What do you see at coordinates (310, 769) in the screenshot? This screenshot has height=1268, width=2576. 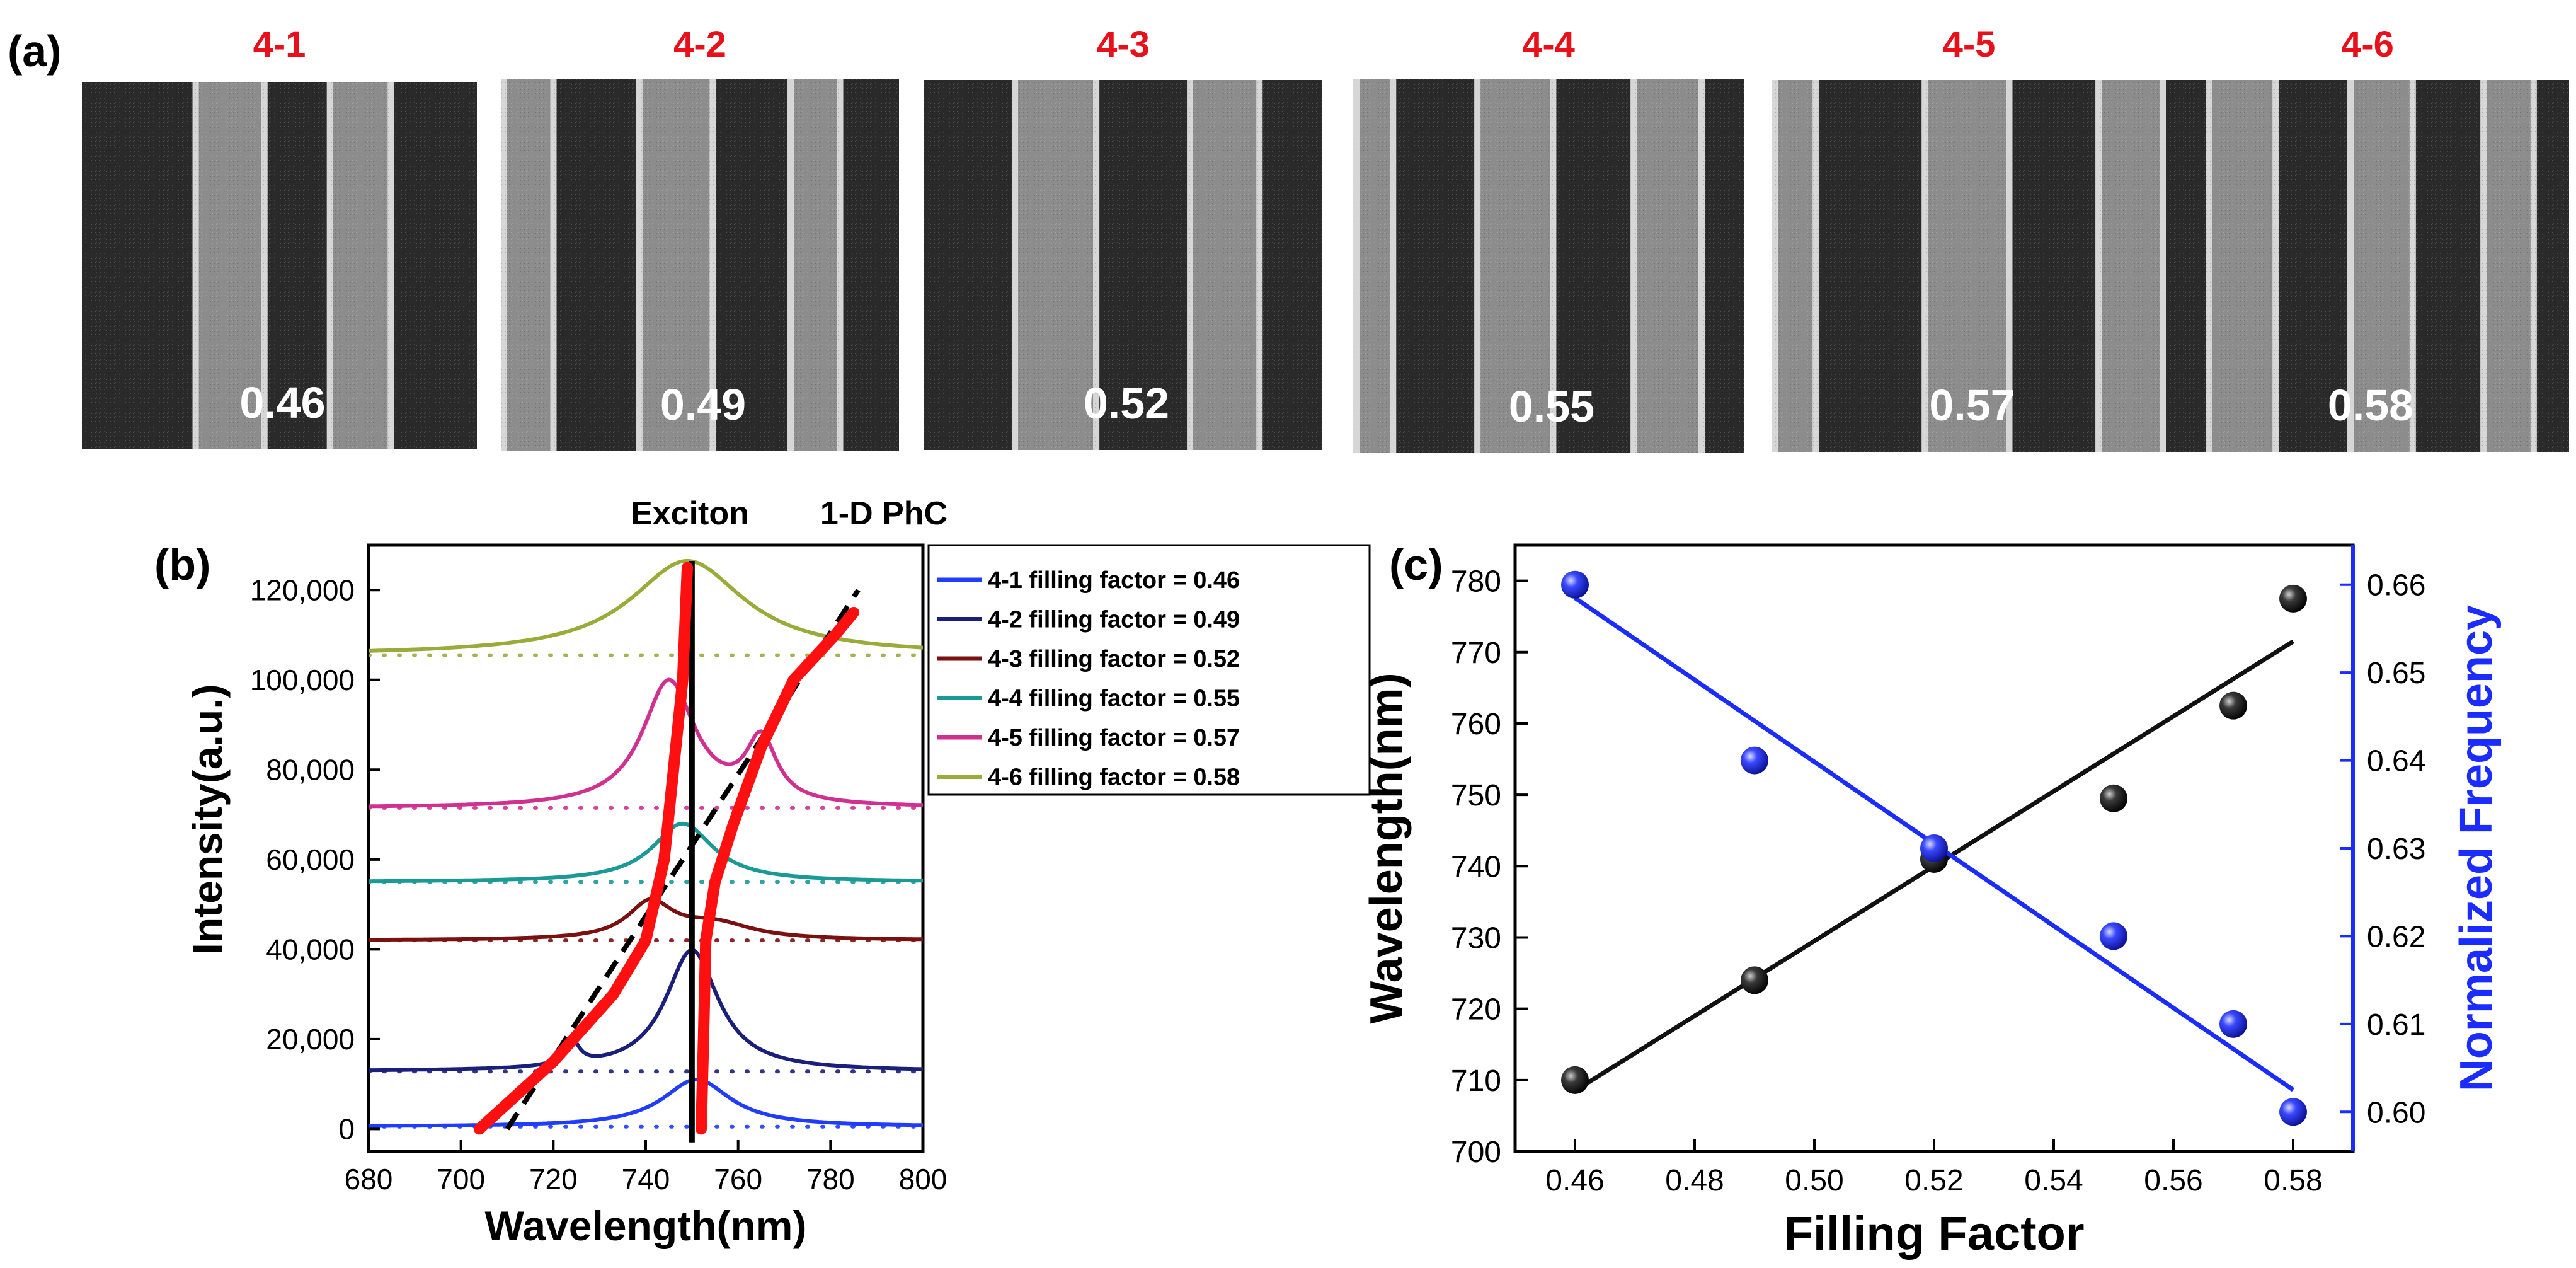 I see `y-tick-label: 80,000` at bounding box center [310, 769].